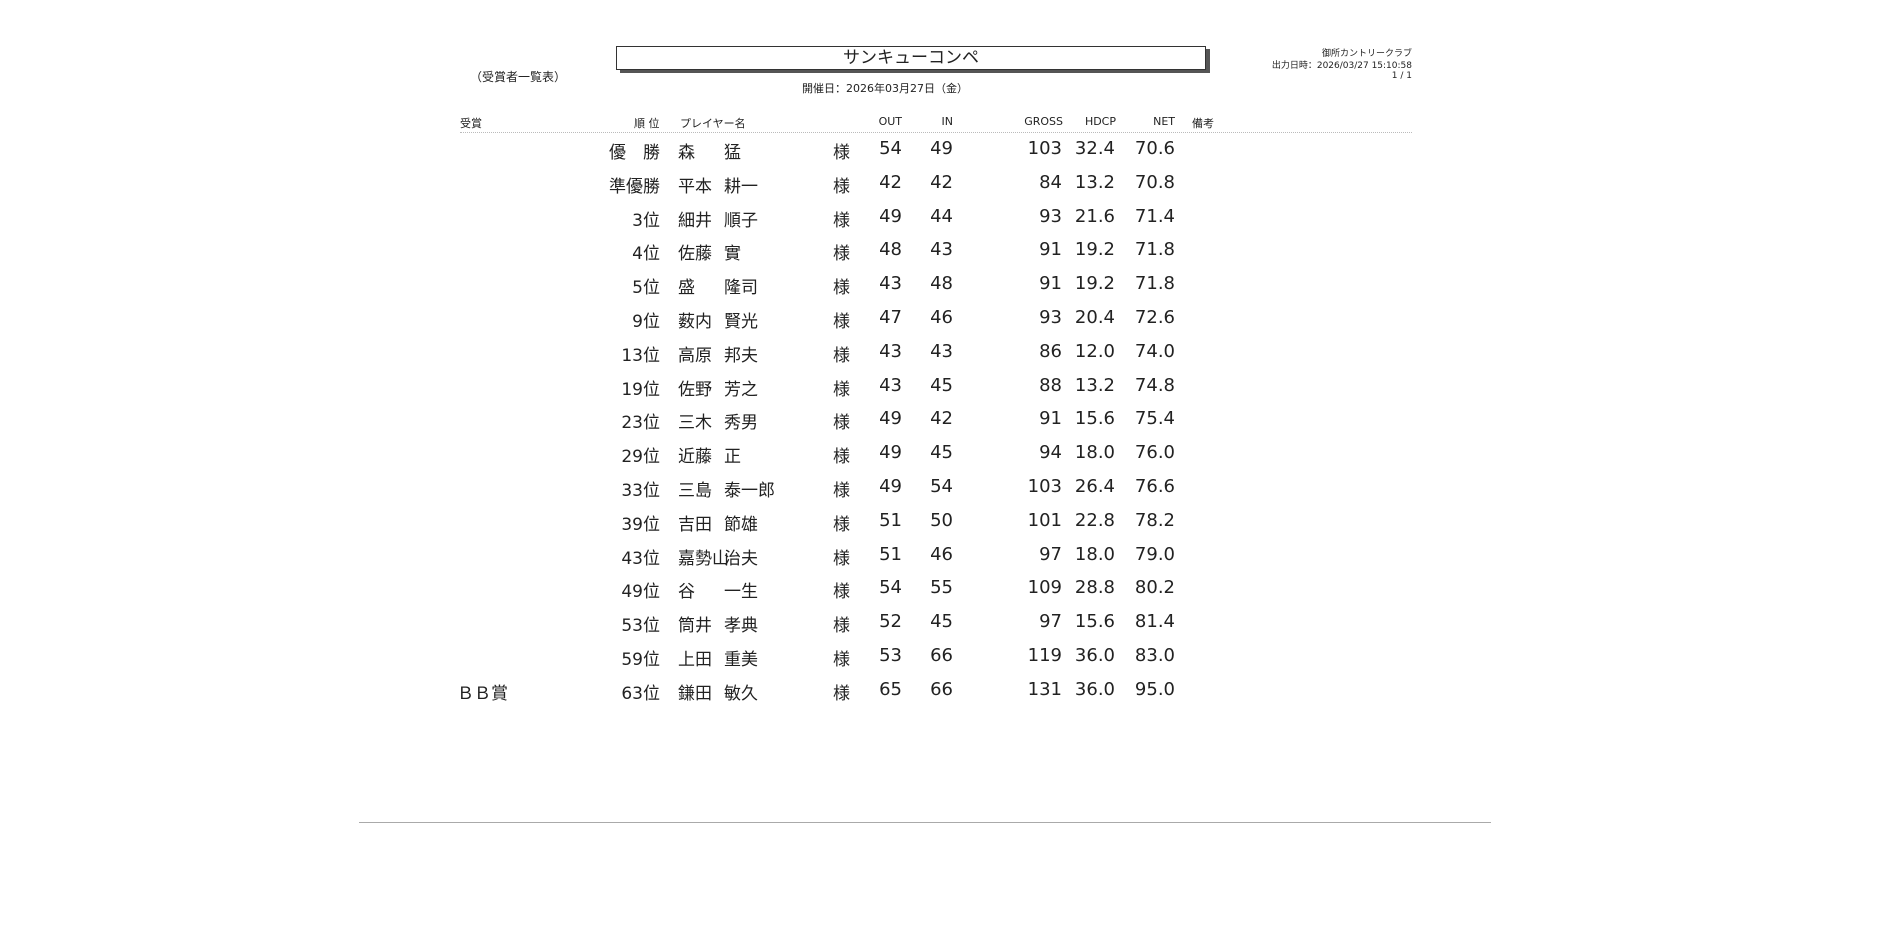 The width and height of the screenshot is (1891, 947). I want to click on report-subtitle: （受賞者一覧表）, so click(518, 77).